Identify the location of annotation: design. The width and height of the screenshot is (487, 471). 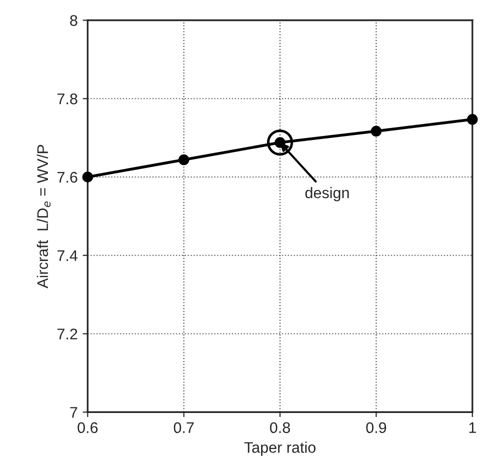
(327, 194).